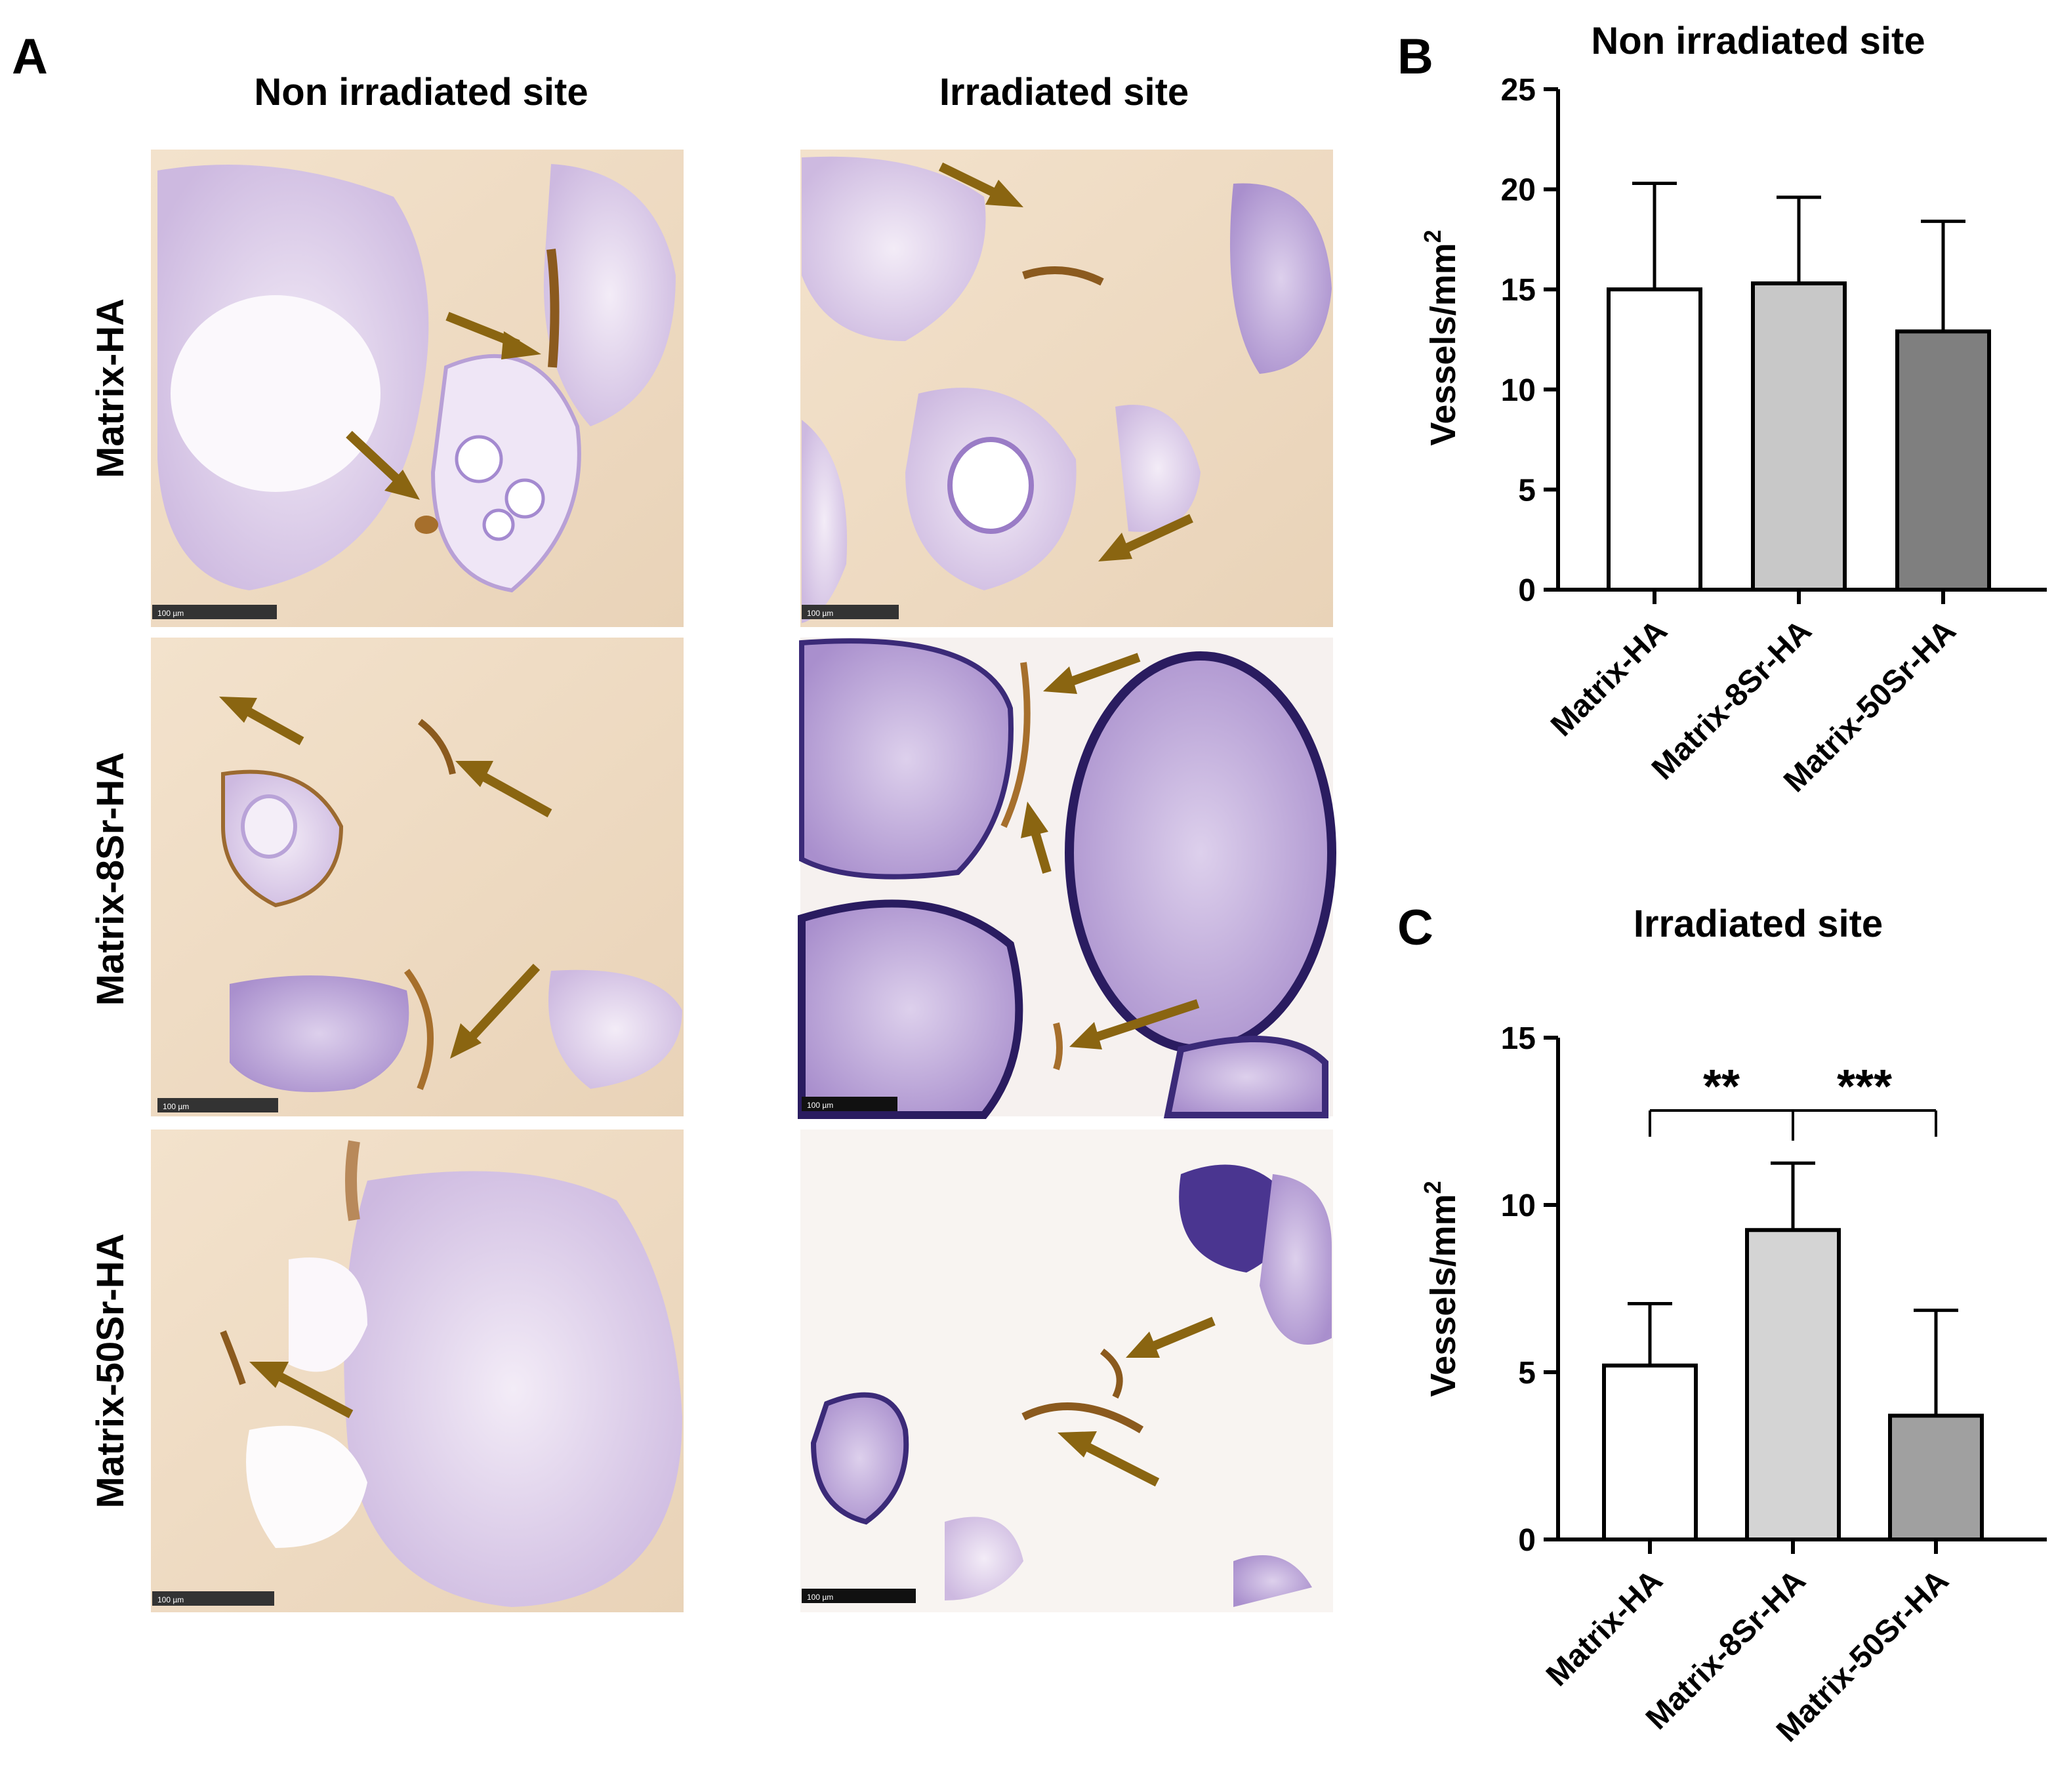  What do you see at coordinates (110, 1371) in the screenshot?
I see `row-label-matrix-50sr-ha: Matrix-50Sr-HA` at bounding box center [110, 1371].